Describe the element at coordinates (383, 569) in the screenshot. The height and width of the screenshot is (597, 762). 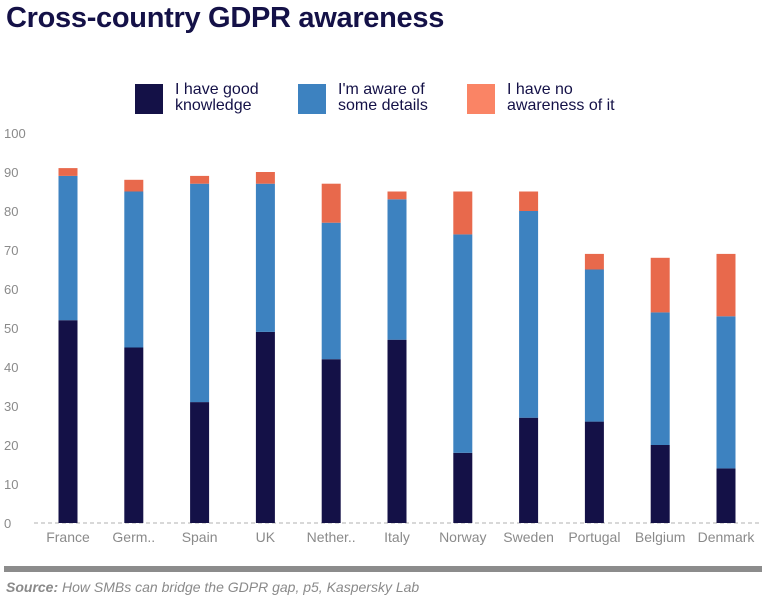
I see `footer-divider` at that location.